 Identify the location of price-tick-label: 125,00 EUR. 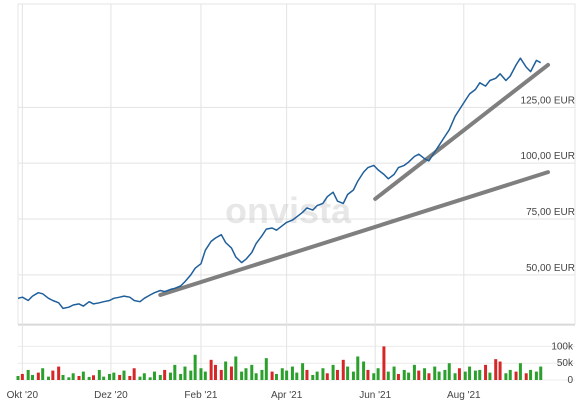
(548, 100).